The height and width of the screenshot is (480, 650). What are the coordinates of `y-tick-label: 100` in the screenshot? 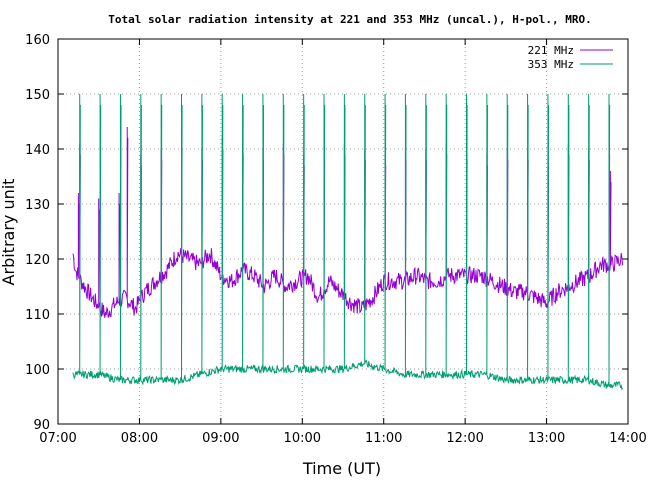 It's located at (37, 370).